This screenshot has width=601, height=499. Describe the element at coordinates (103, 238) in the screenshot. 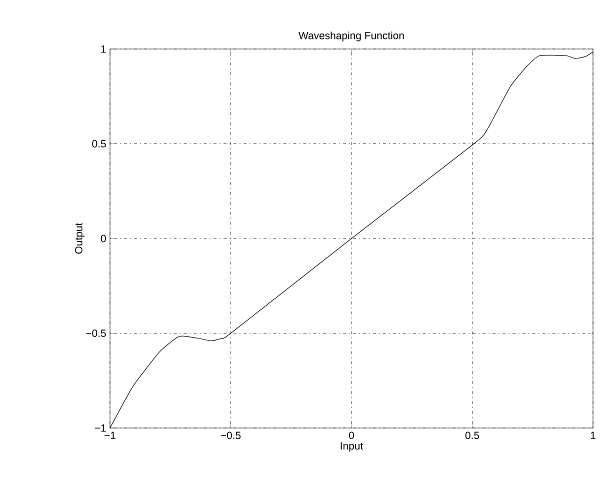

I see `y-tick-label: 0` at that location.